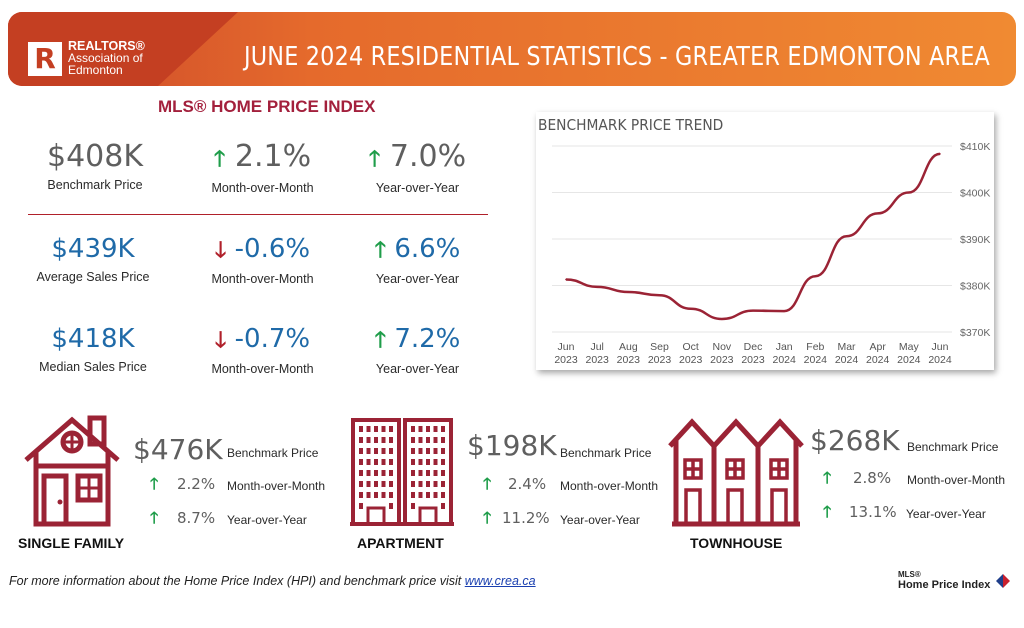 Image resolution: width=1024 pixels, height=628 pixels. What do you see at coordinates (417, 369) in the screenshot?
I see `median-yoy-label: Year-over-Year` at bounding box center [417, 369].